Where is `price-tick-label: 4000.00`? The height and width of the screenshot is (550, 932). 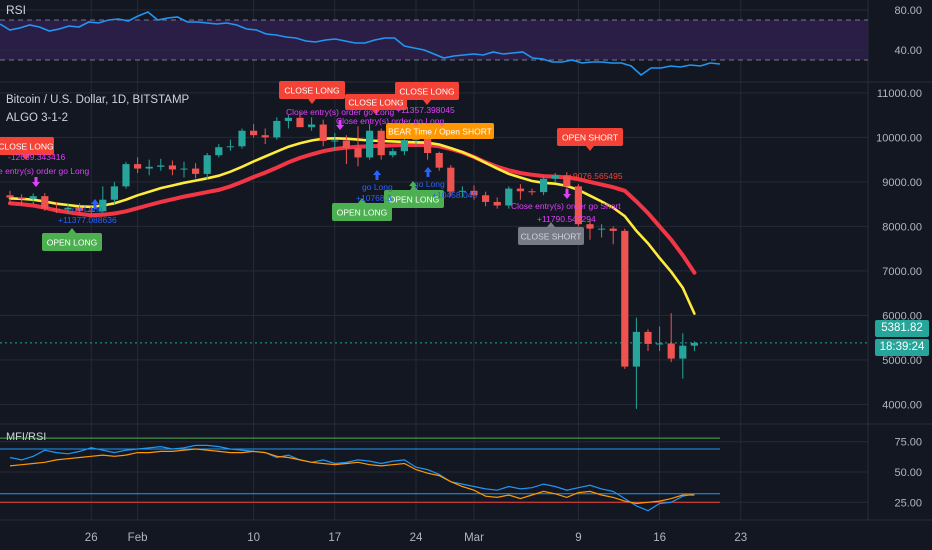 price-tick-label: 4000.00 is located at coordinates (902, 405).